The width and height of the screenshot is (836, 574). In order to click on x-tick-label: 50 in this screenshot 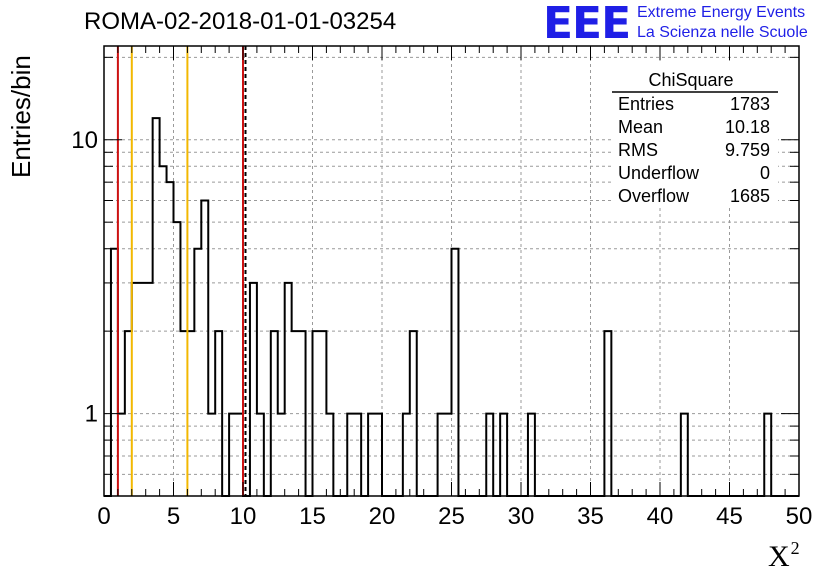, I will do `click(799, 516)`.